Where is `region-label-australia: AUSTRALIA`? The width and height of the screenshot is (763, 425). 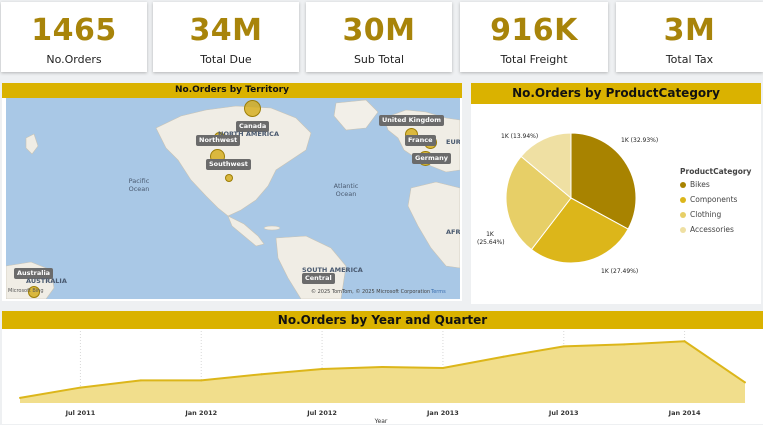 region-label-australia: AUSTRALIA is located at coordinates (46, 281).